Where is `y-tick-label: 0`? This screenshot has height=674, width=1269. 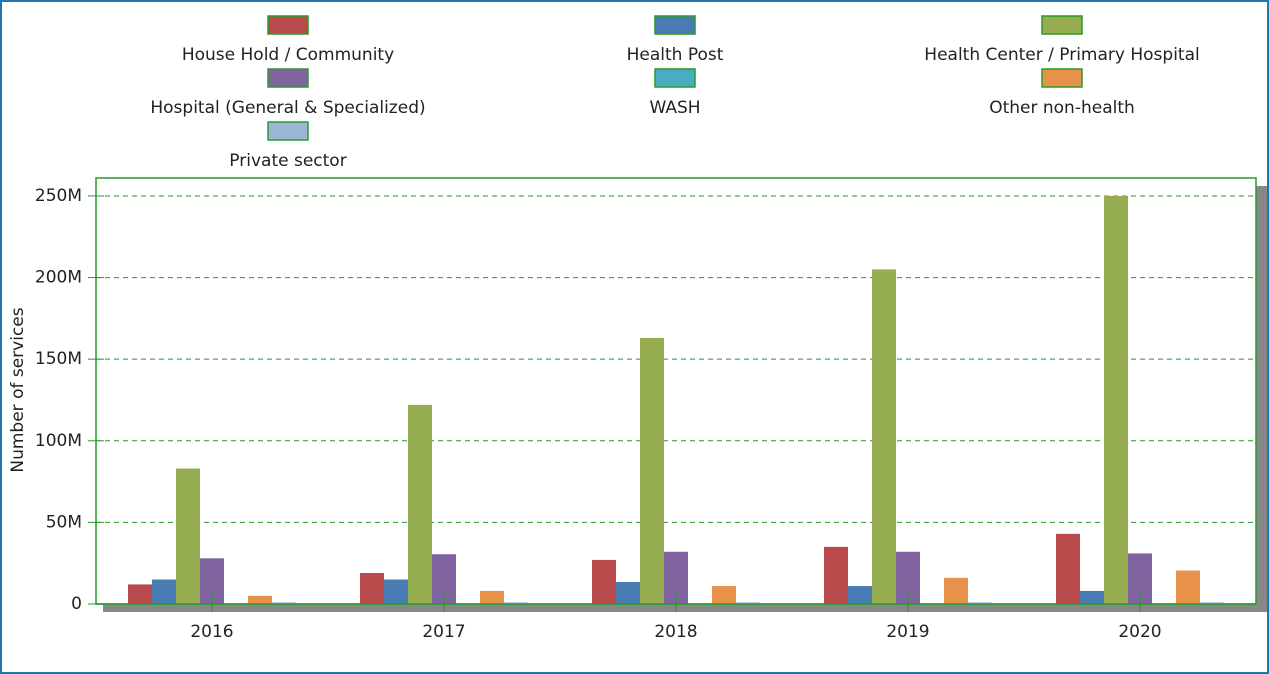
y-tick-label: 0 is located at coordinates (76, 604).